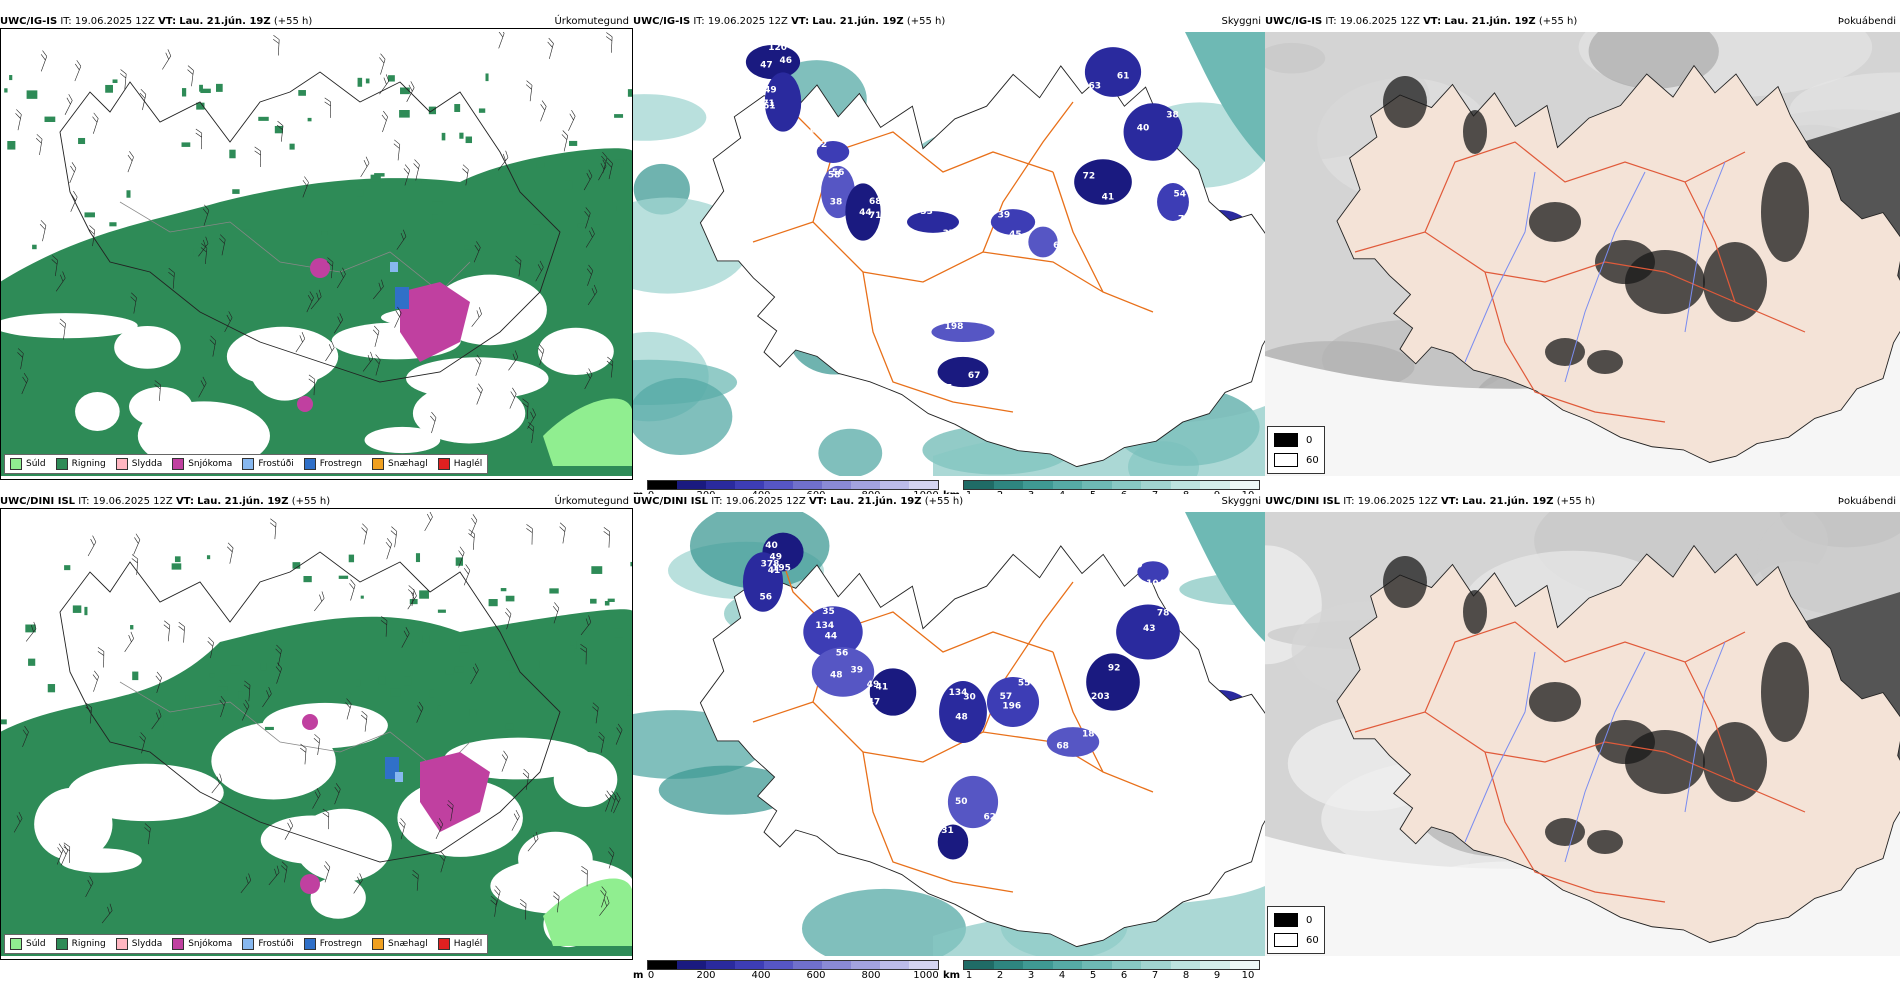 Image resolution: width=1900 pixels, height=986 pixels. What do you see at coordinates (1180, 195) in the screenshot?
I see `visibility-value-label: 54` at bounding box center [1180, 195].